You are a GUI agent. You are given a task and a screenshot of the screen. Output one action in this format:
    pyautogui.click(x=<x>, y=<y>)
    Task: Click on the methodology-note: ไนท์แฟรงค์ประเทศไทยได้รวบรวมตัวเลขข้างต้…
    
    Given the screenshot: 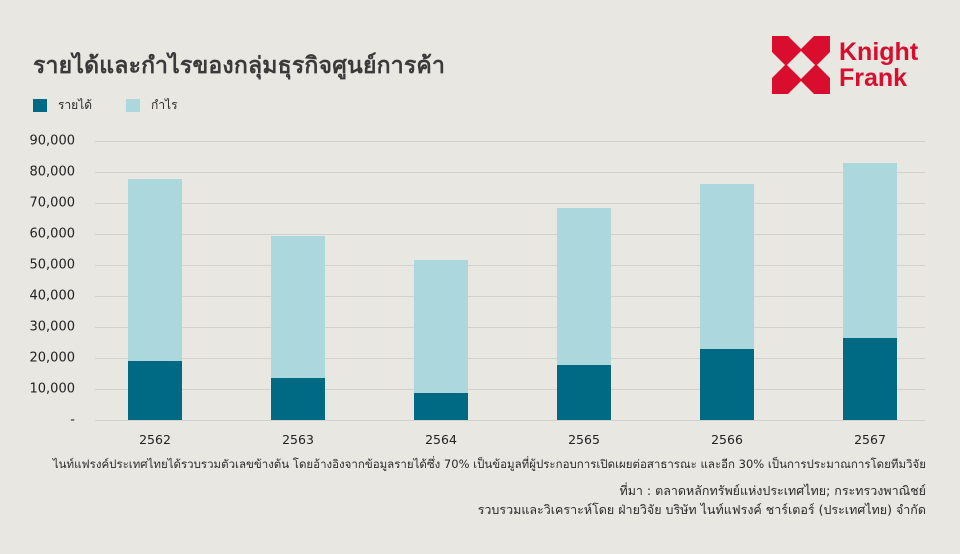 What is the action you would take?
    pyautogui.click(x=489, y=464)
    